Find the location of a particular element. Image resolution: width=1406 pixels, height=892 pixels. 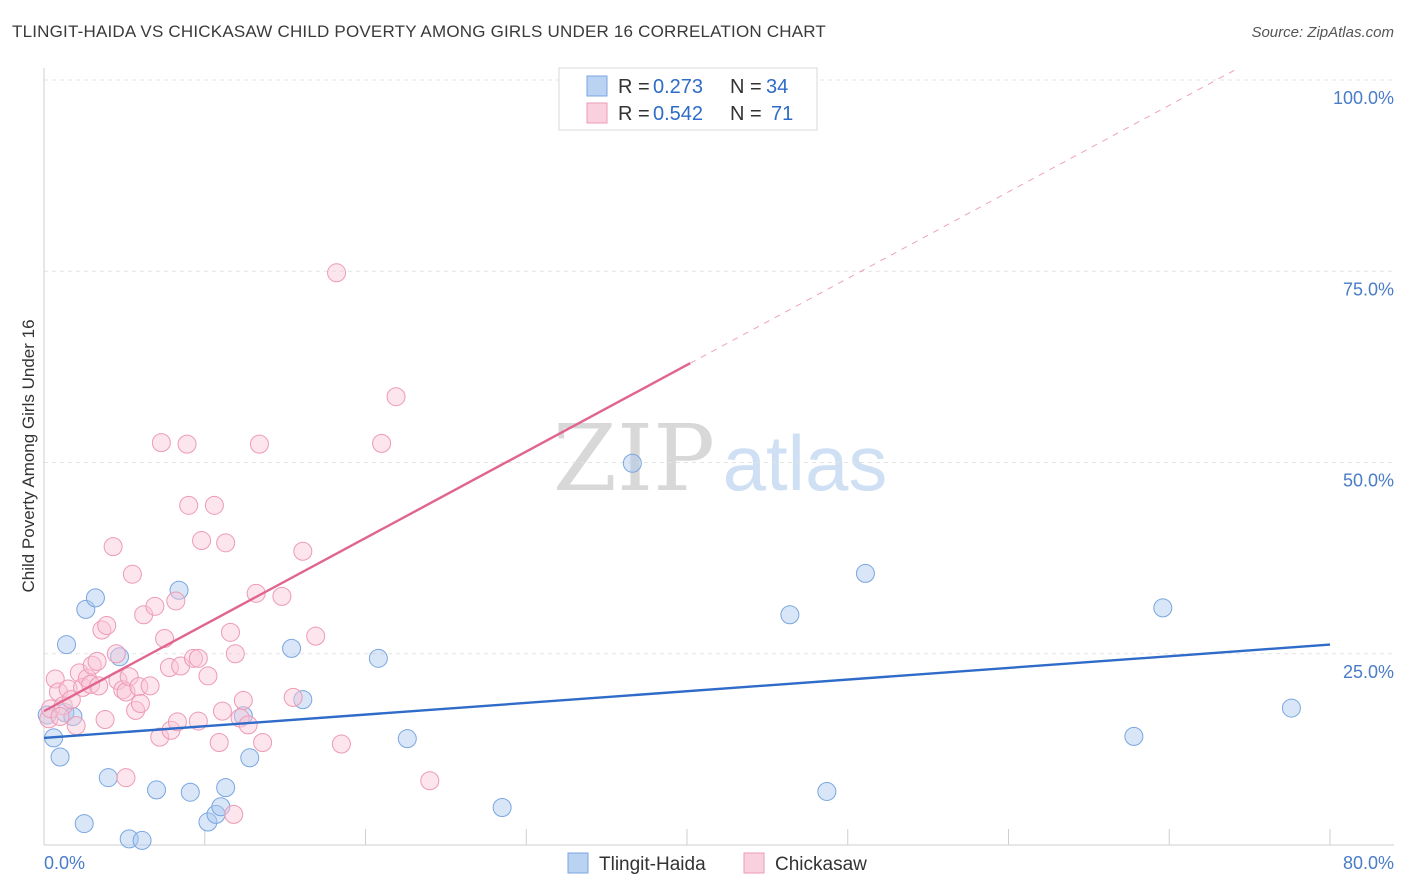

y-tick-label-2: 50.0% is located at coordinates (1368, 481).